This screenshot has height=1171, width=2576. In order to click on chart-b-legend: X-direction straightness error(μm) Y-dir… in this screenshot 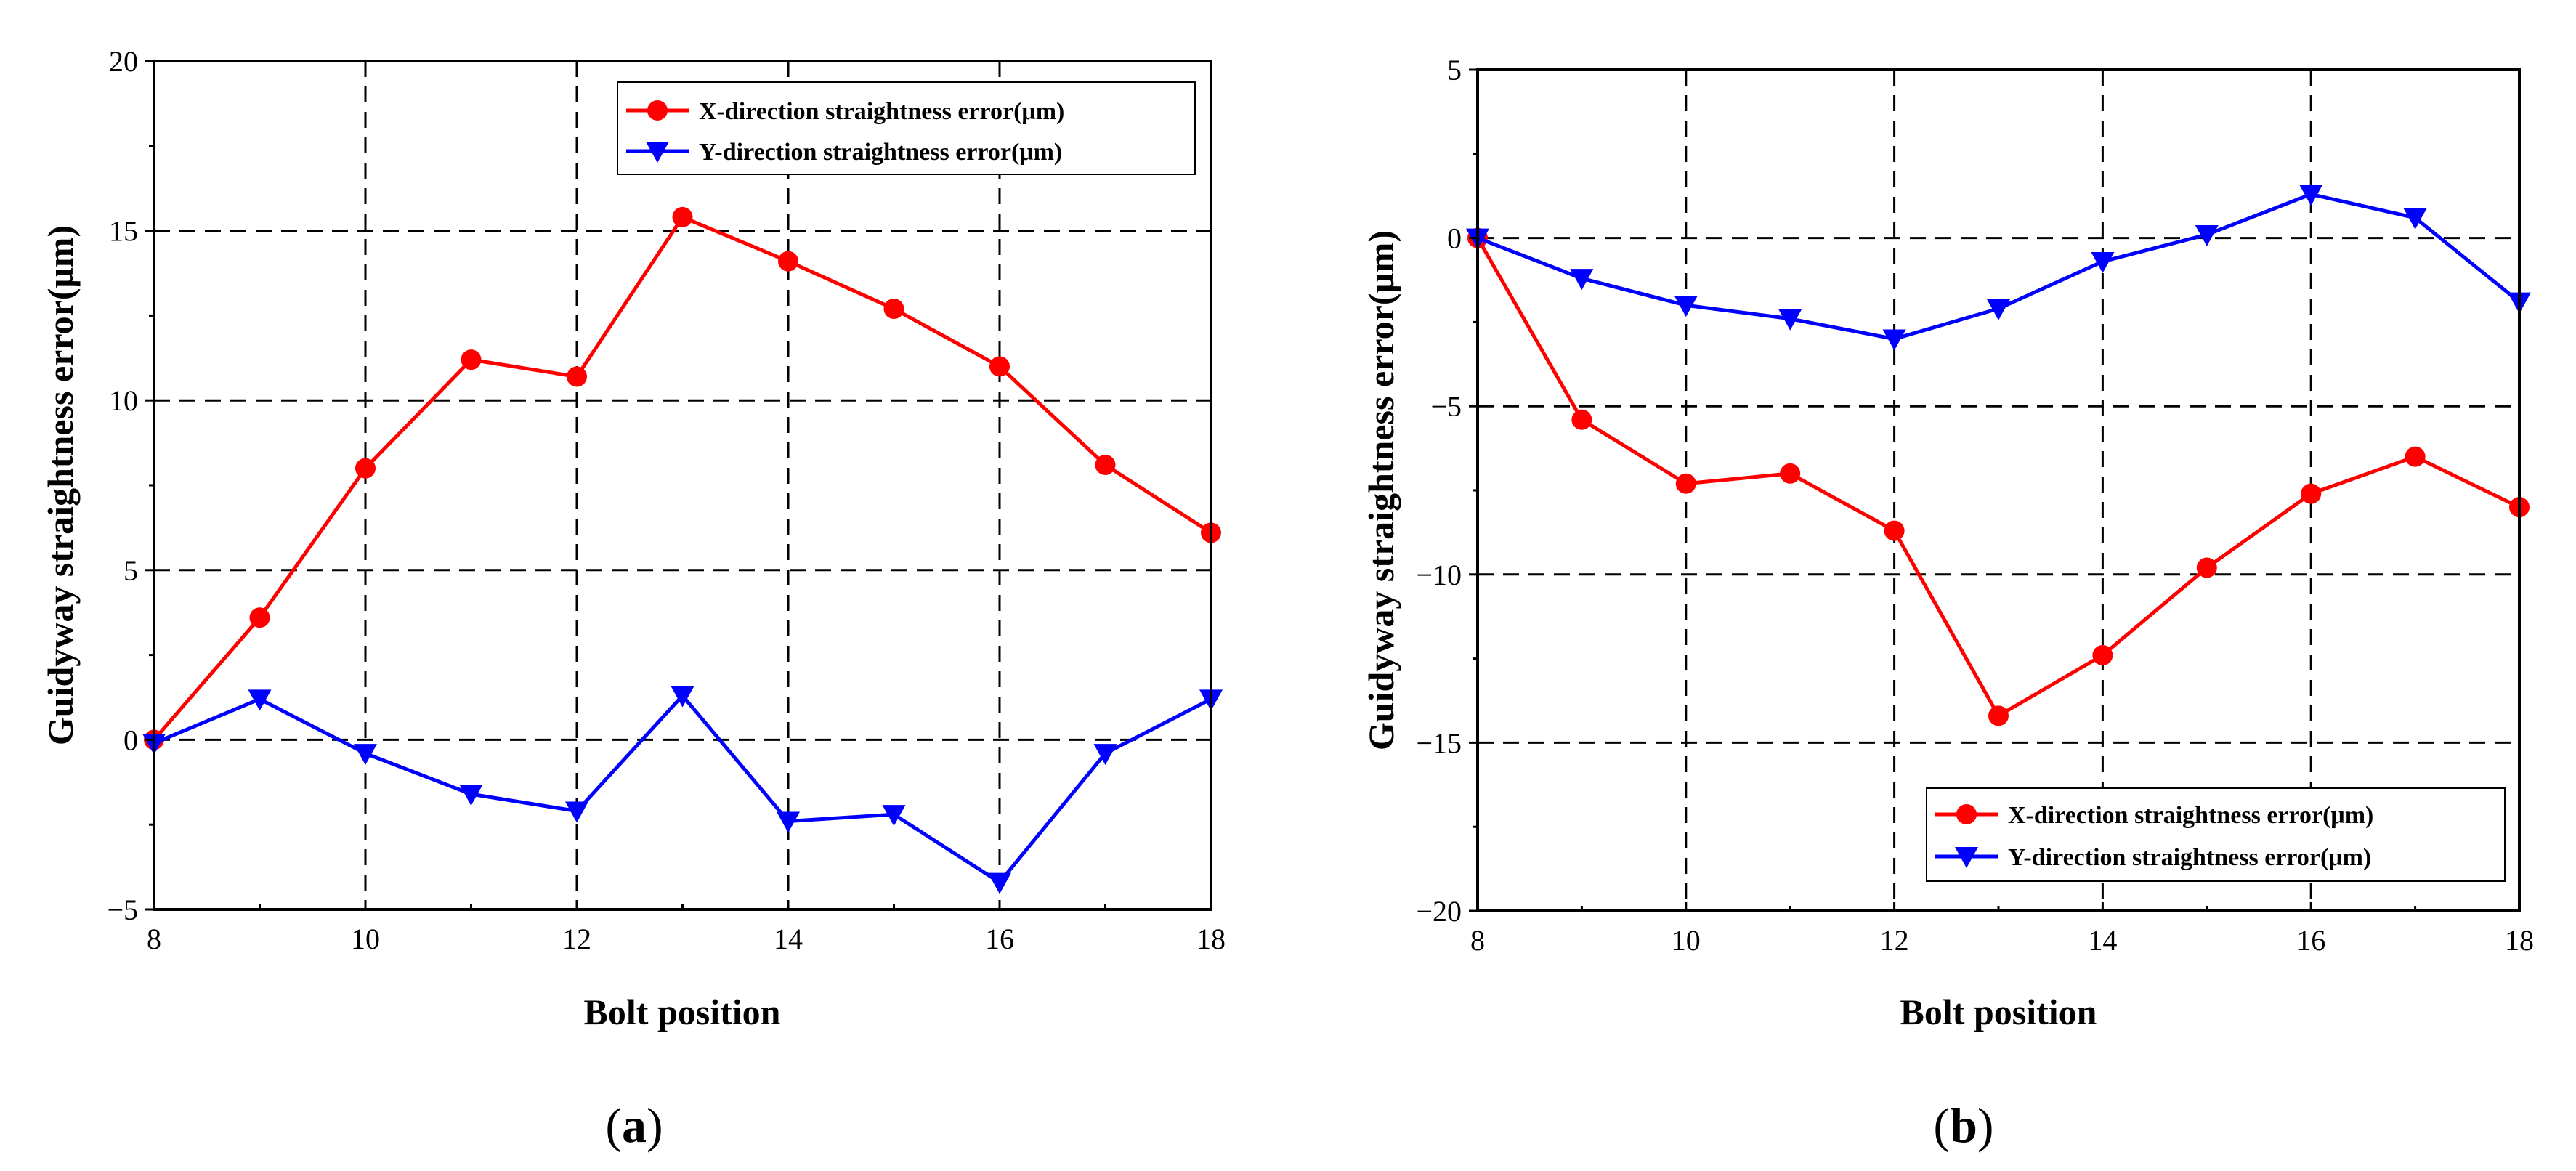, I will do `click(2216, 834)`.